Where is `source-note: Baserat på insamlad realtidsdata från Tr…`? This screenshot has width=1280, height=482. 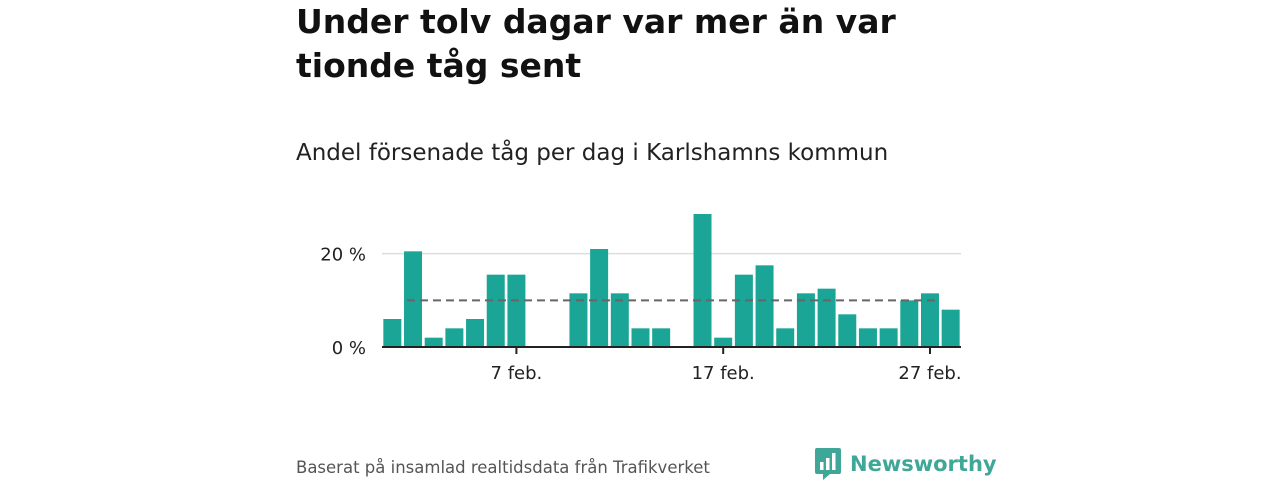
source-note: Baserat på insamlad realtidsdata från Tr… is located at coordinates (503, 467).